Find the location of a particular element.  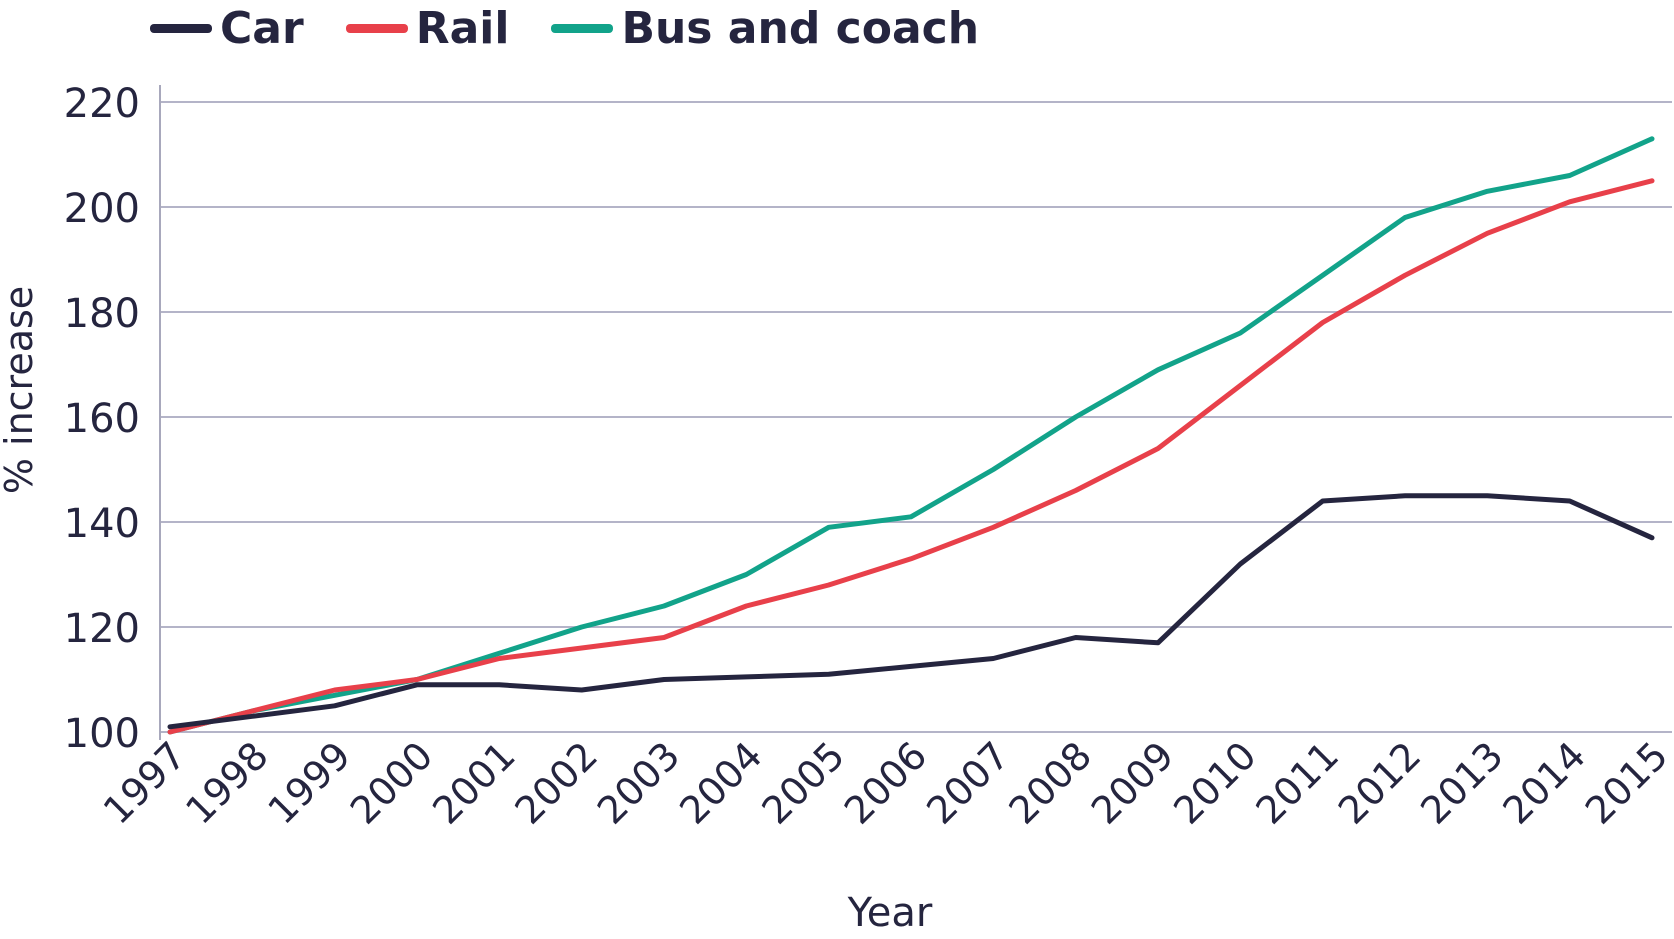

y-tick-label-100: 100 is located at coordinates (102, 734).